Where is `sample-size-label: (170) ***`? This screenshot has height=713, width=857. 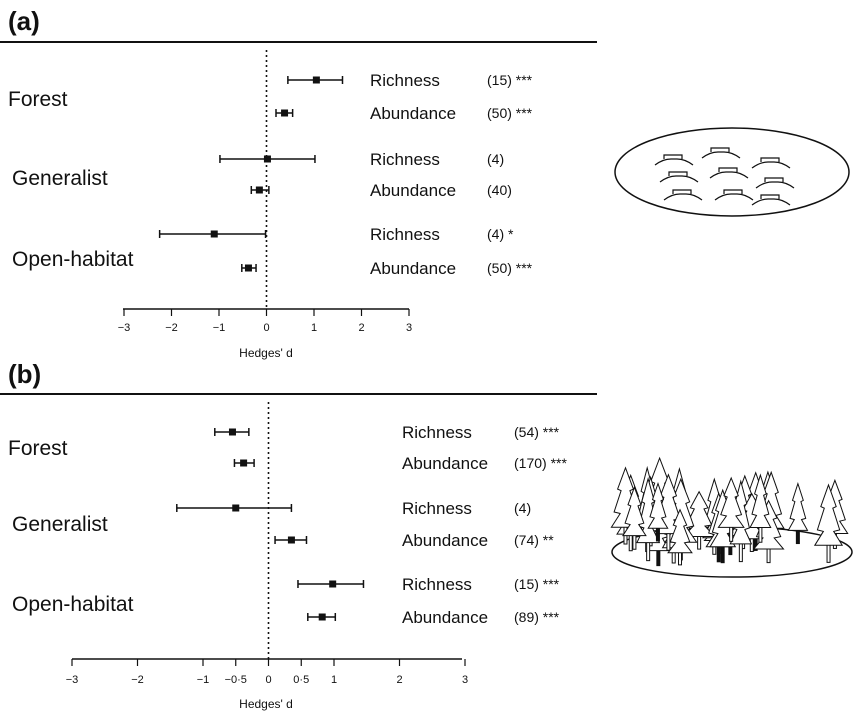
sample-size-label: (170) *** is located at coordinates (540, 463).